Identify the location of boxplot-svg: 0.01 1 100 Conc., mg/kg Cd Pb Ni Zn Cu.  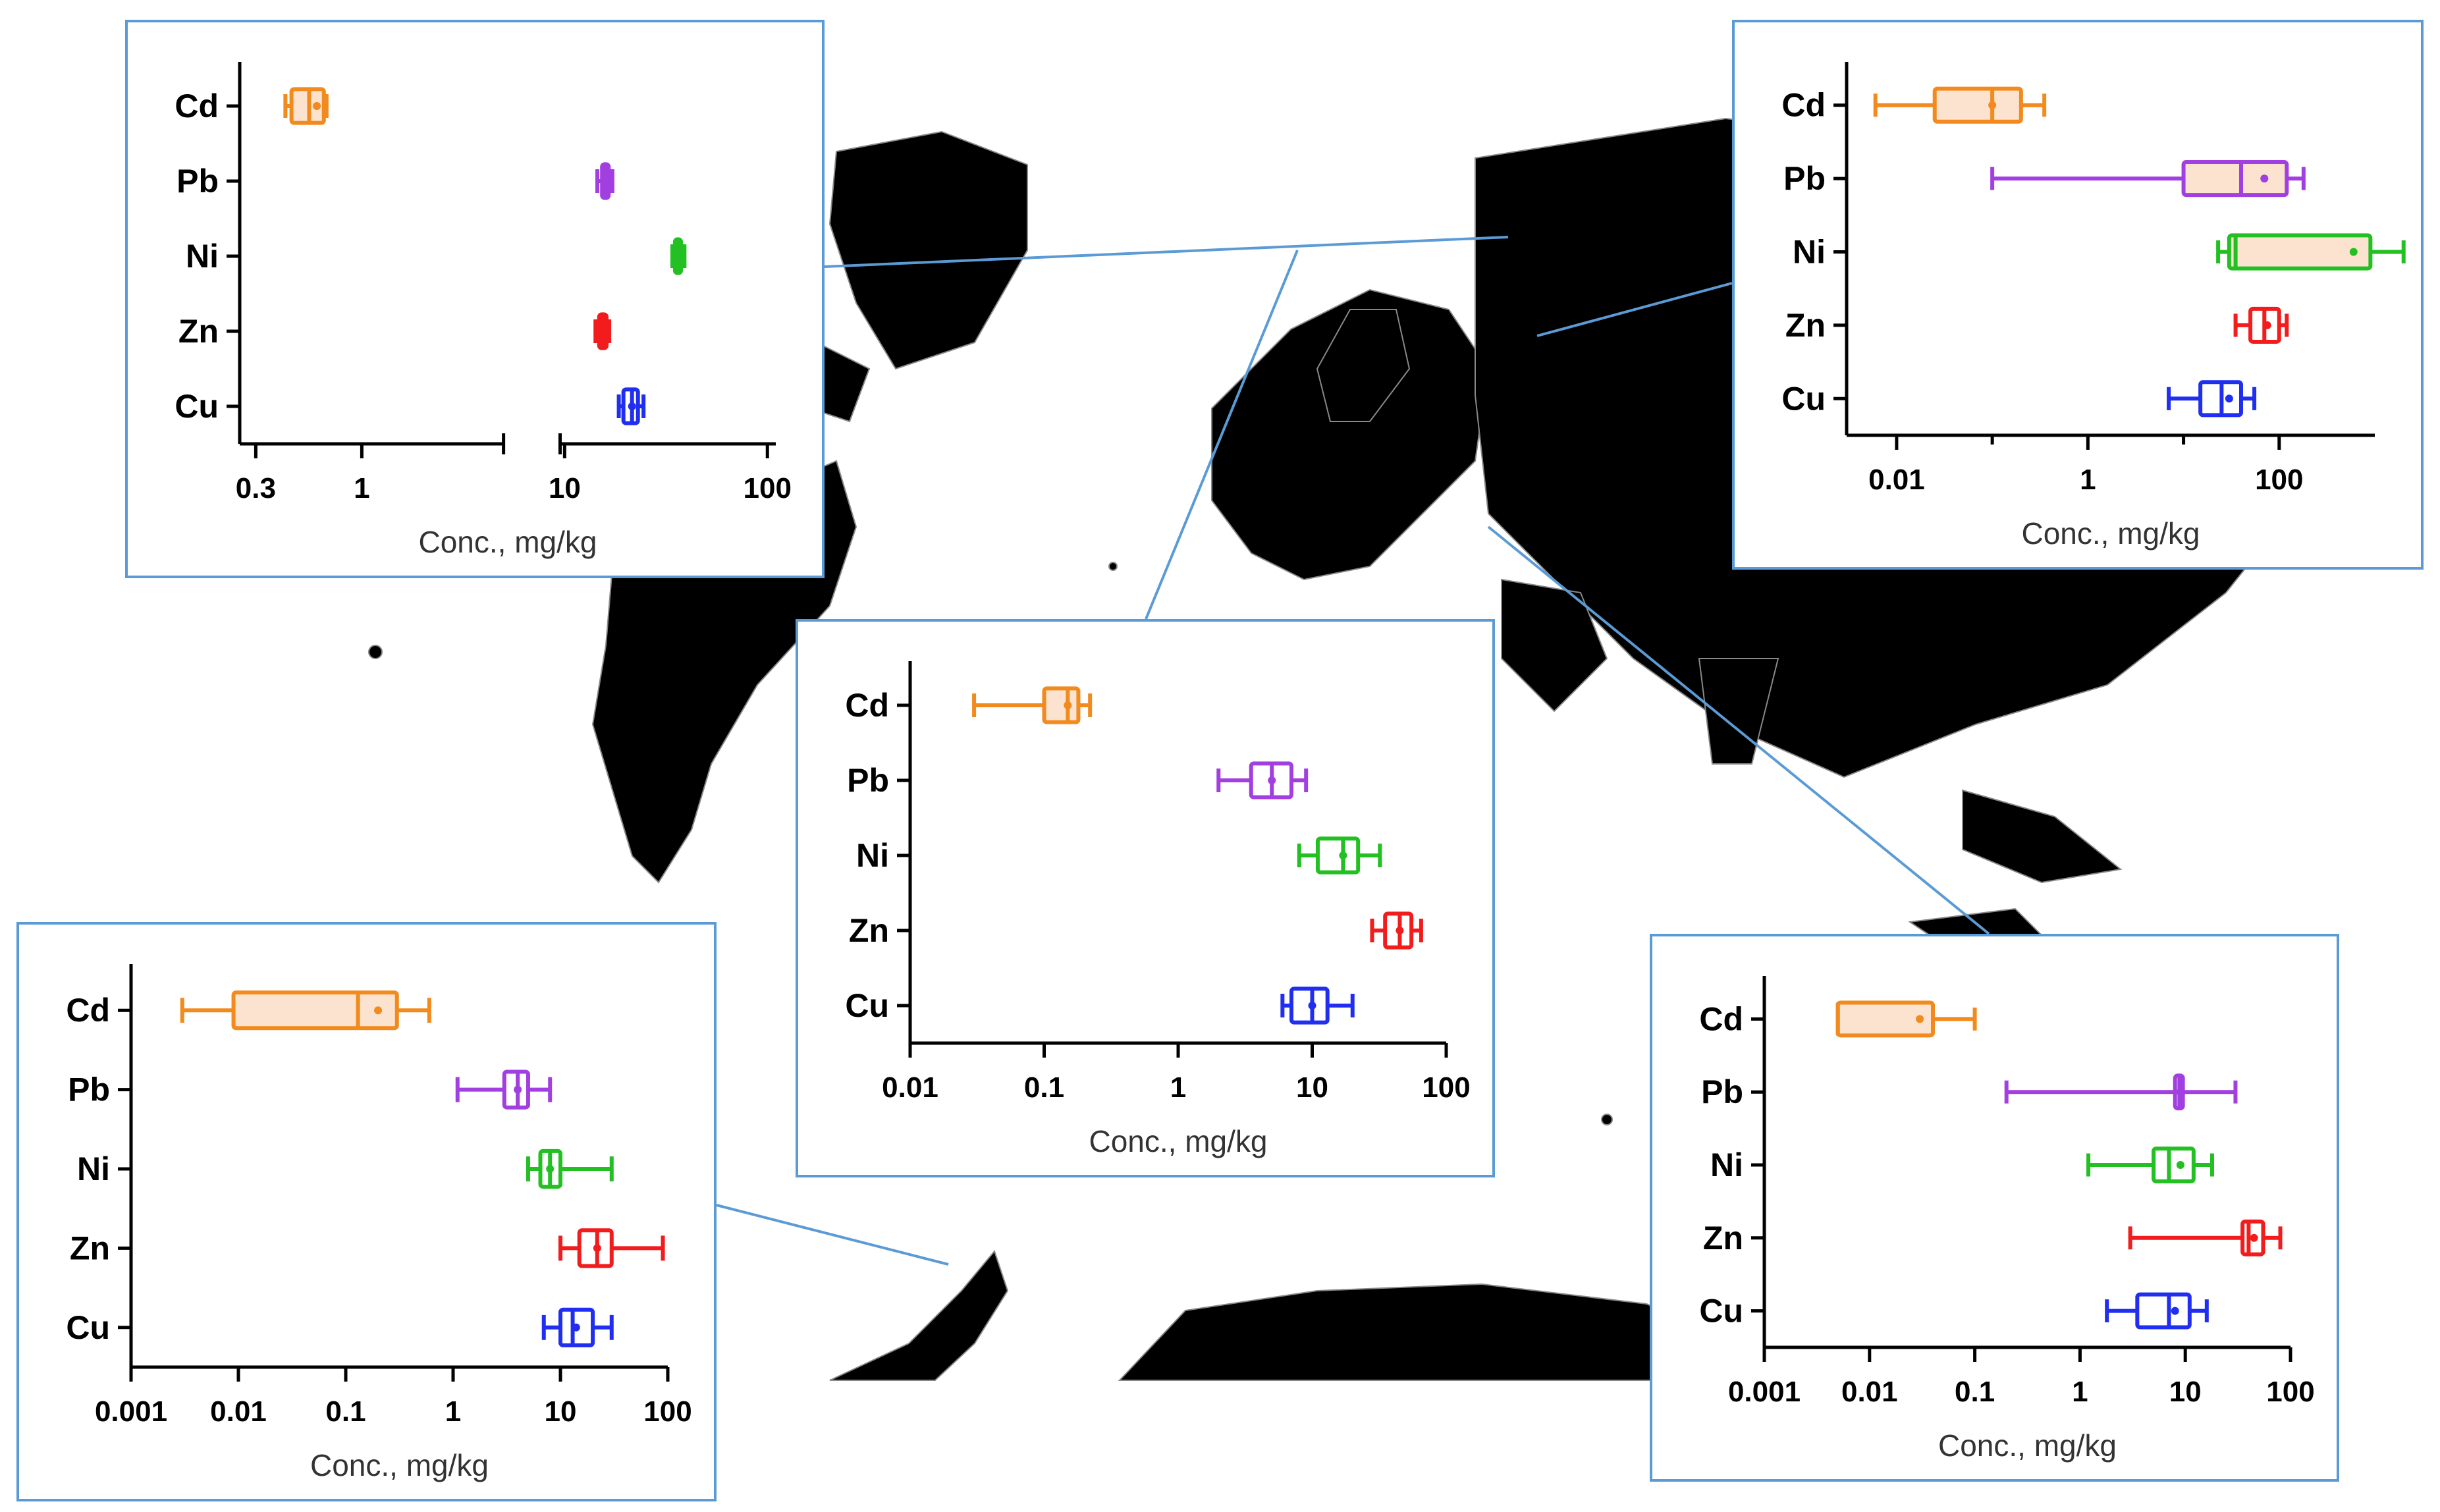
(2093, 306).